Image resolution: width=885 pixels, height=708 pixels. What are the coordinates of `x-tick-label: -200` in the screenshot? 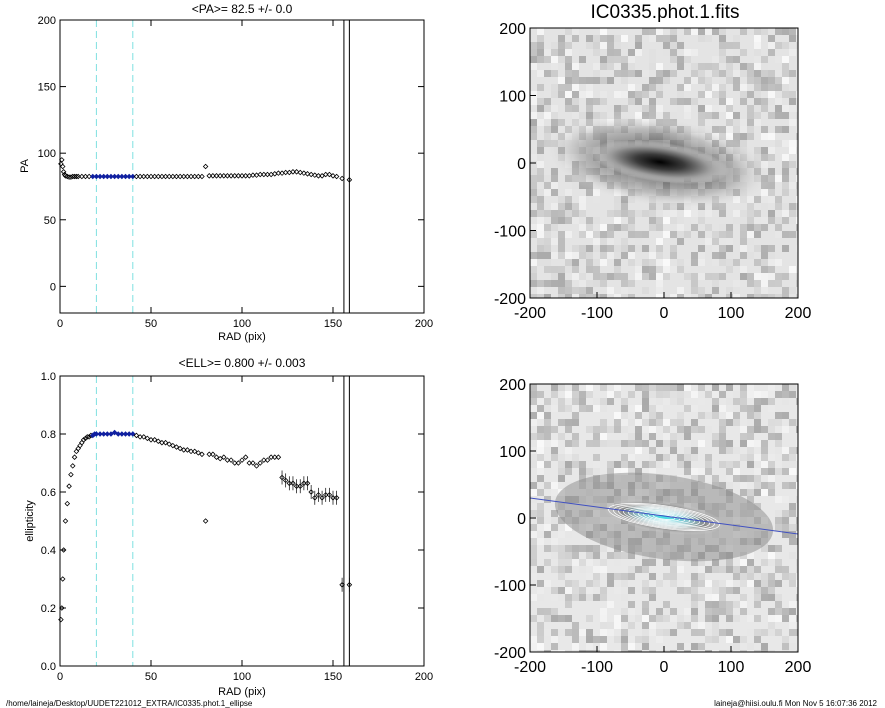 It's located at (530, 667).